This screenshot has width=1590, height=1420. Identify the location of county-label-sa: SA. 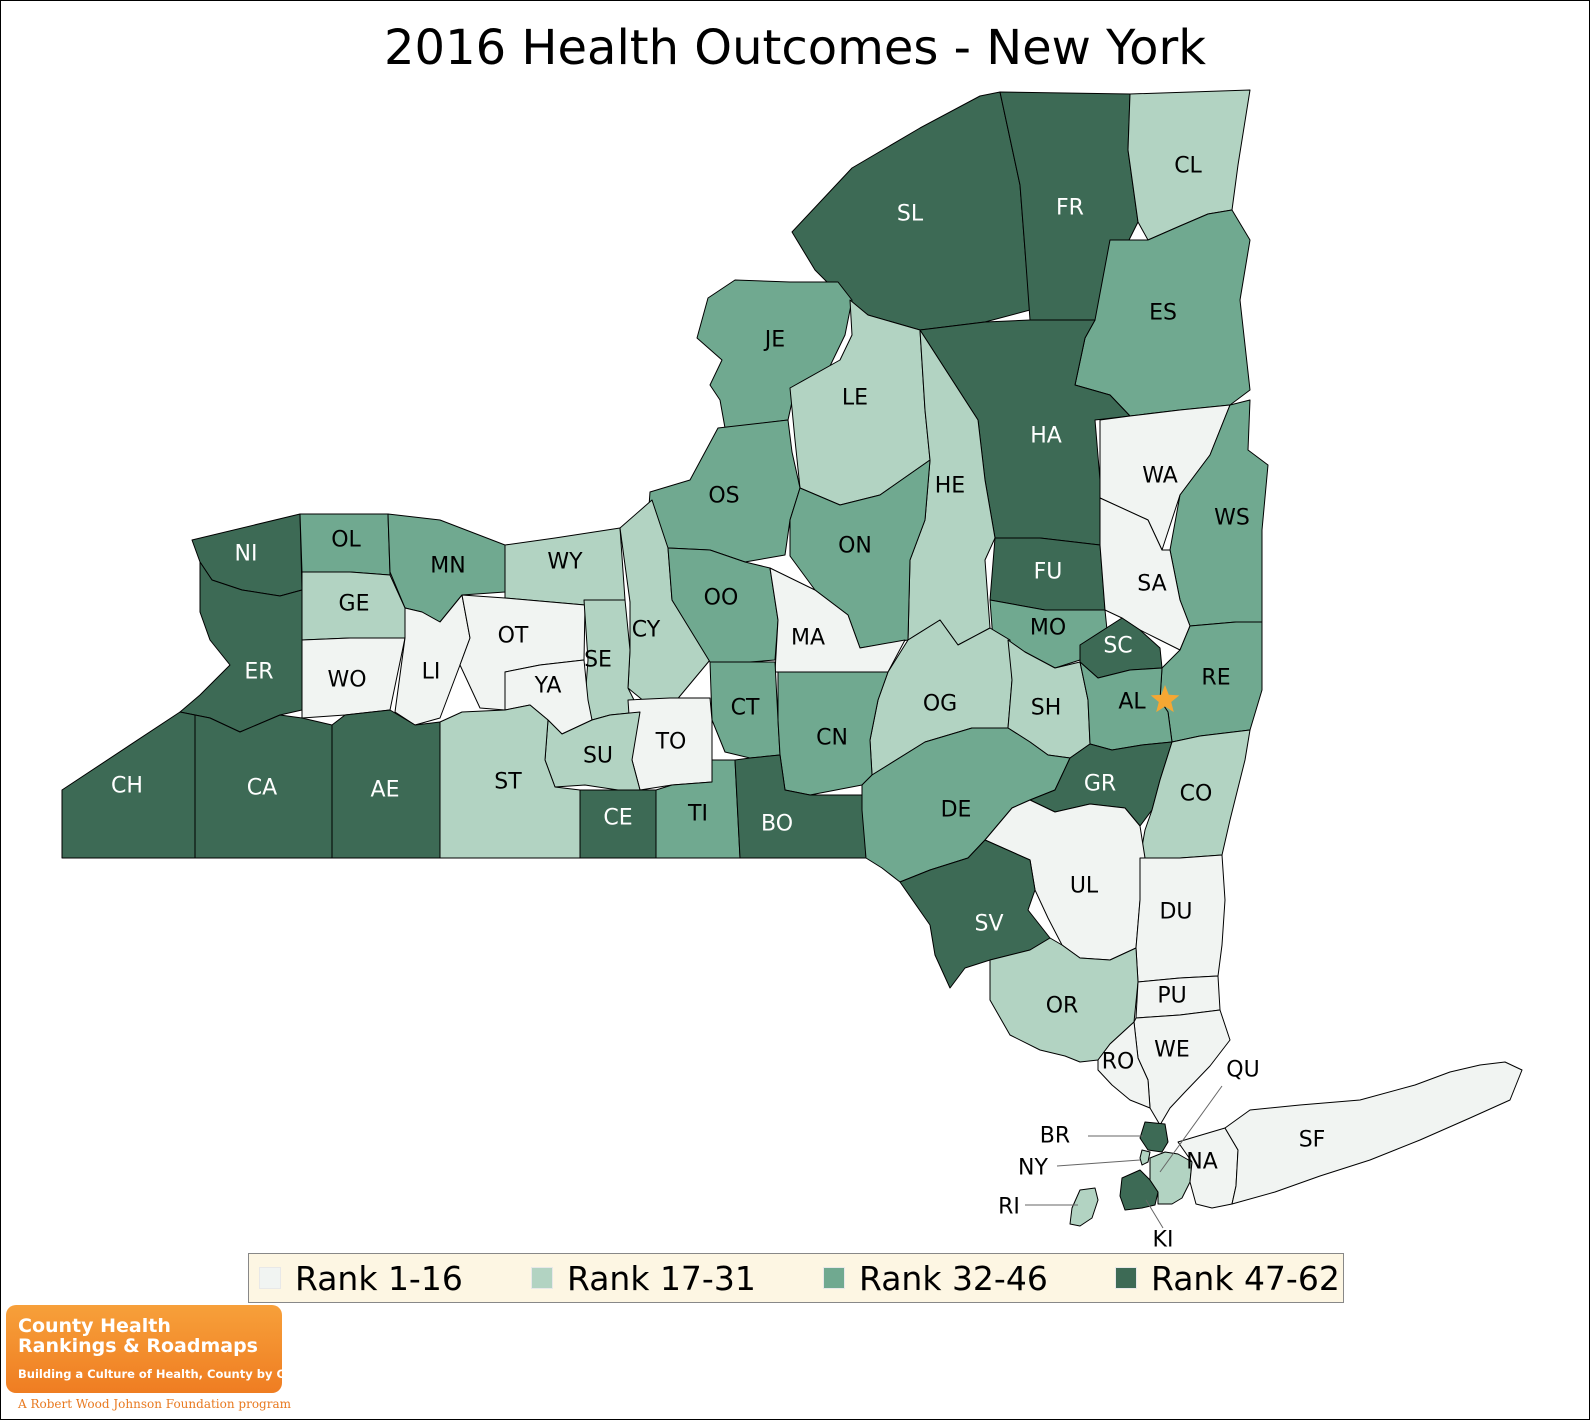
(1151, 584).